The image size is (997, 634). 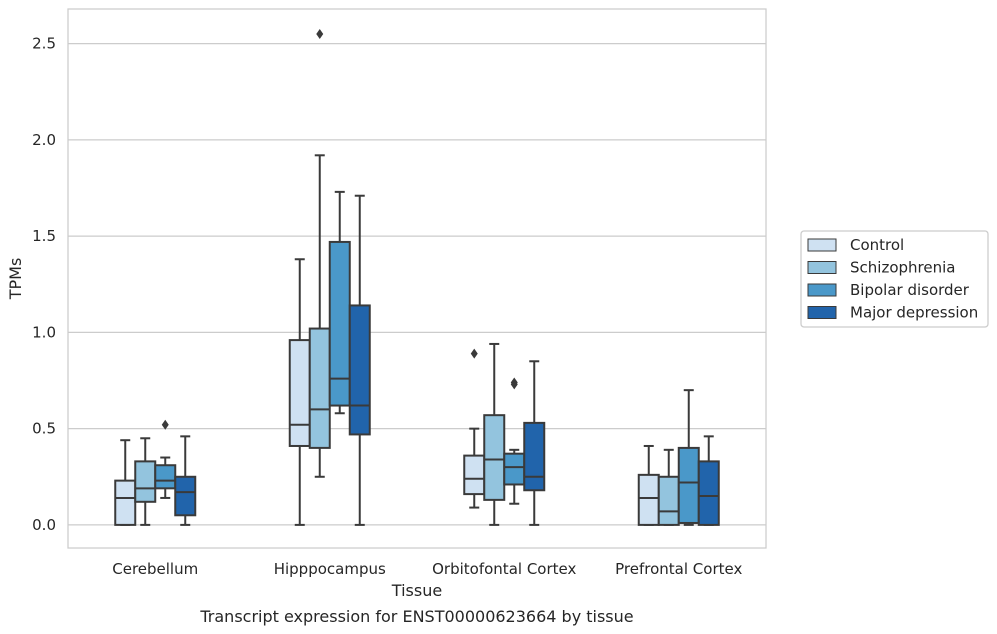 I want to click on box-prefrontal-cortex-control, so click(x=648, y=485).